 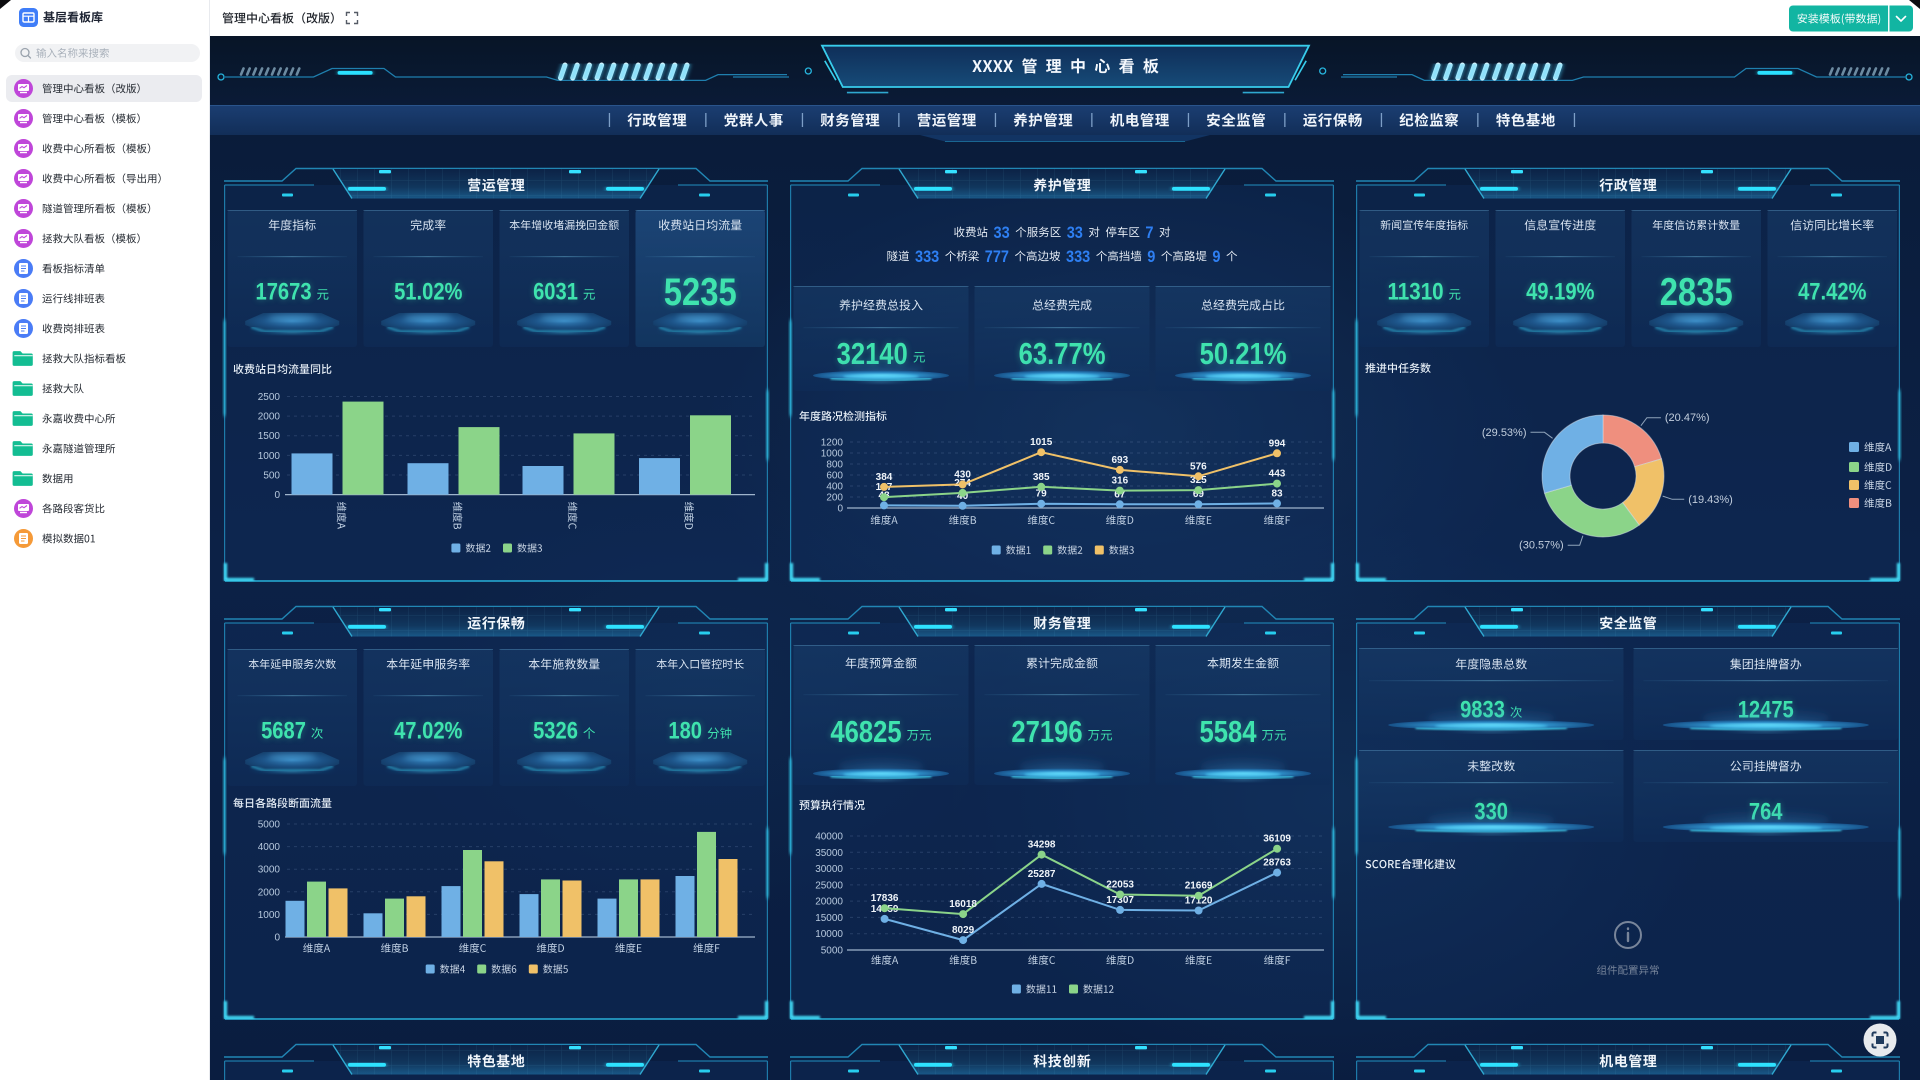 I want to click on svg-text: 500, so click(x=271, y=476).